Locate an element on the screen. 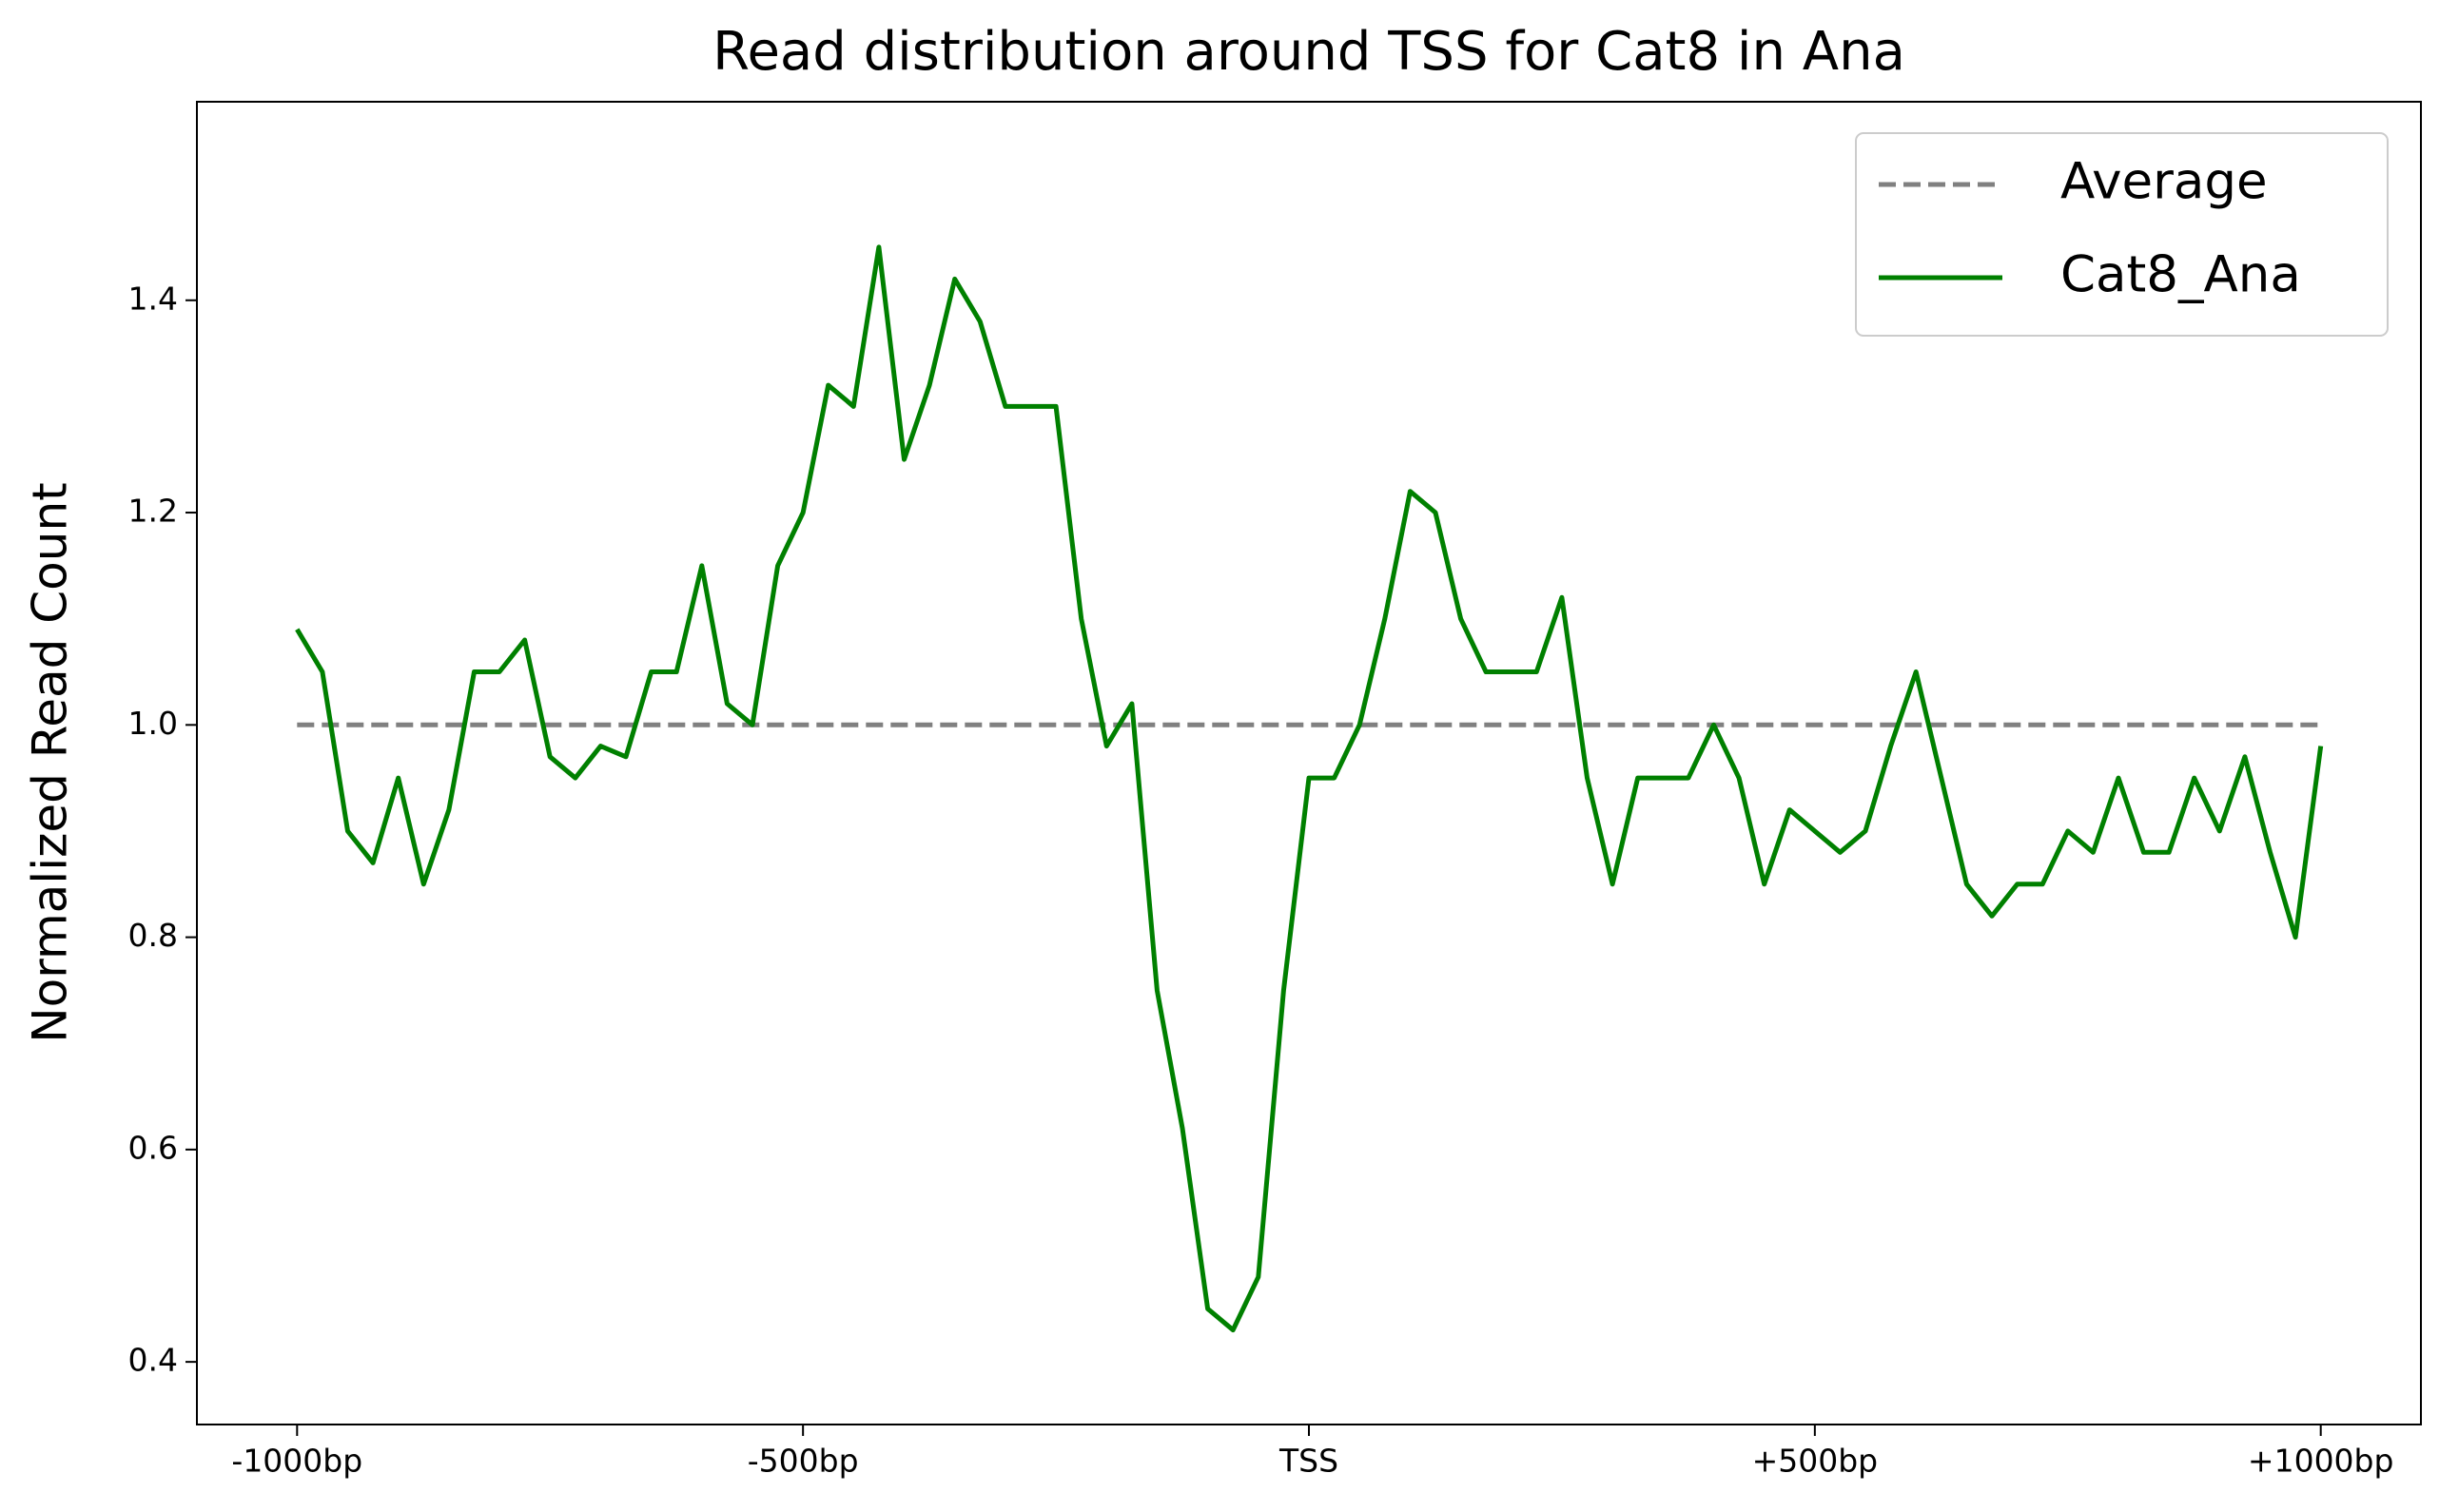 Image resolution: width=2439 pixels, height=1512 pixels. y-tick-label: 0.4 is located at coordinates (153, 1360).